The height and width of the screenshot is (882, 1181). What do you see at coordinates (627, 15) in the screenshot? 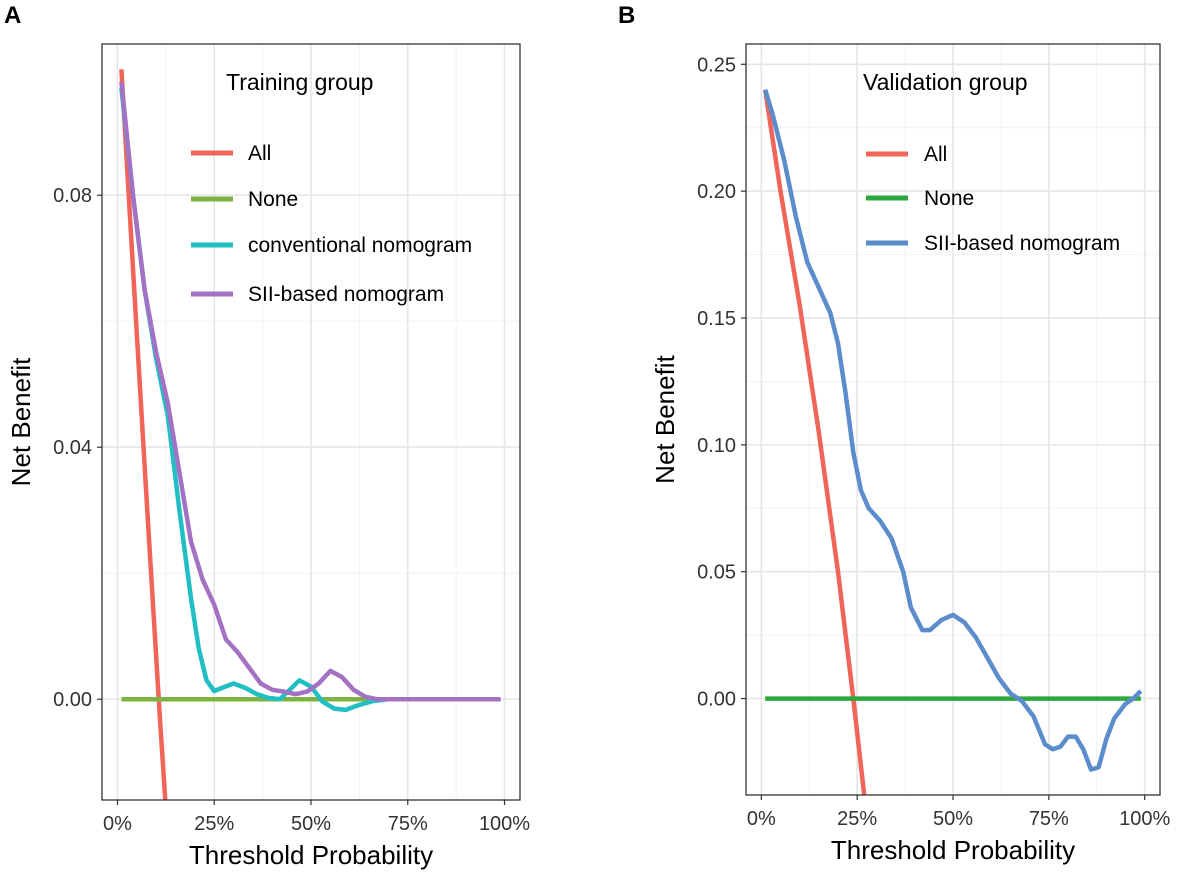
I see `panel-label-b: B` at bounding box center [627, 15].